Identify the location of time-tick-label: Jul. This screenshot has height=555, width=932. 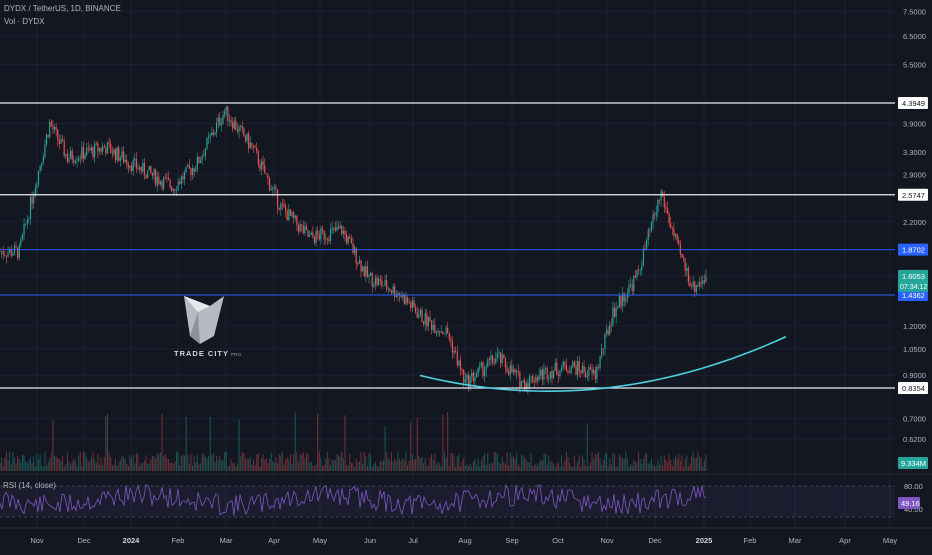
(413, 540).